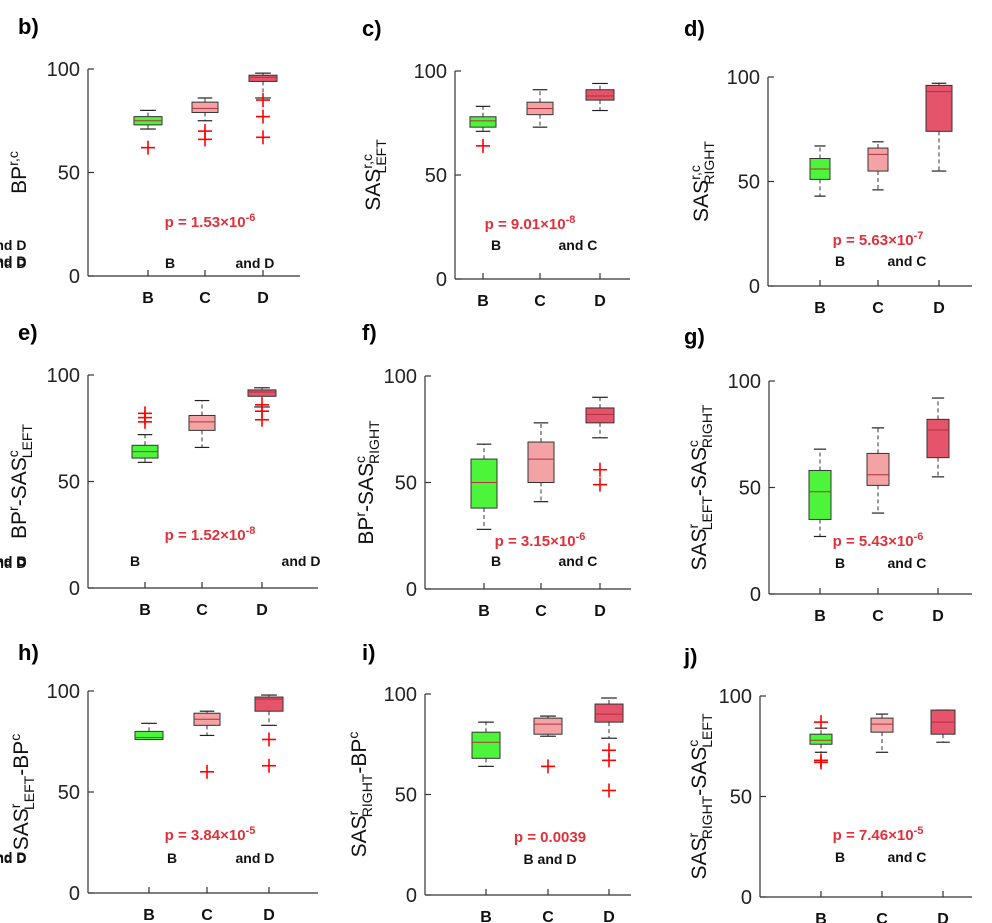 Image resolution: width=992 pixels, height=923 pixels. I want to click on y-axis-label: SASrRIGHT-BPc, so click(360, 795).